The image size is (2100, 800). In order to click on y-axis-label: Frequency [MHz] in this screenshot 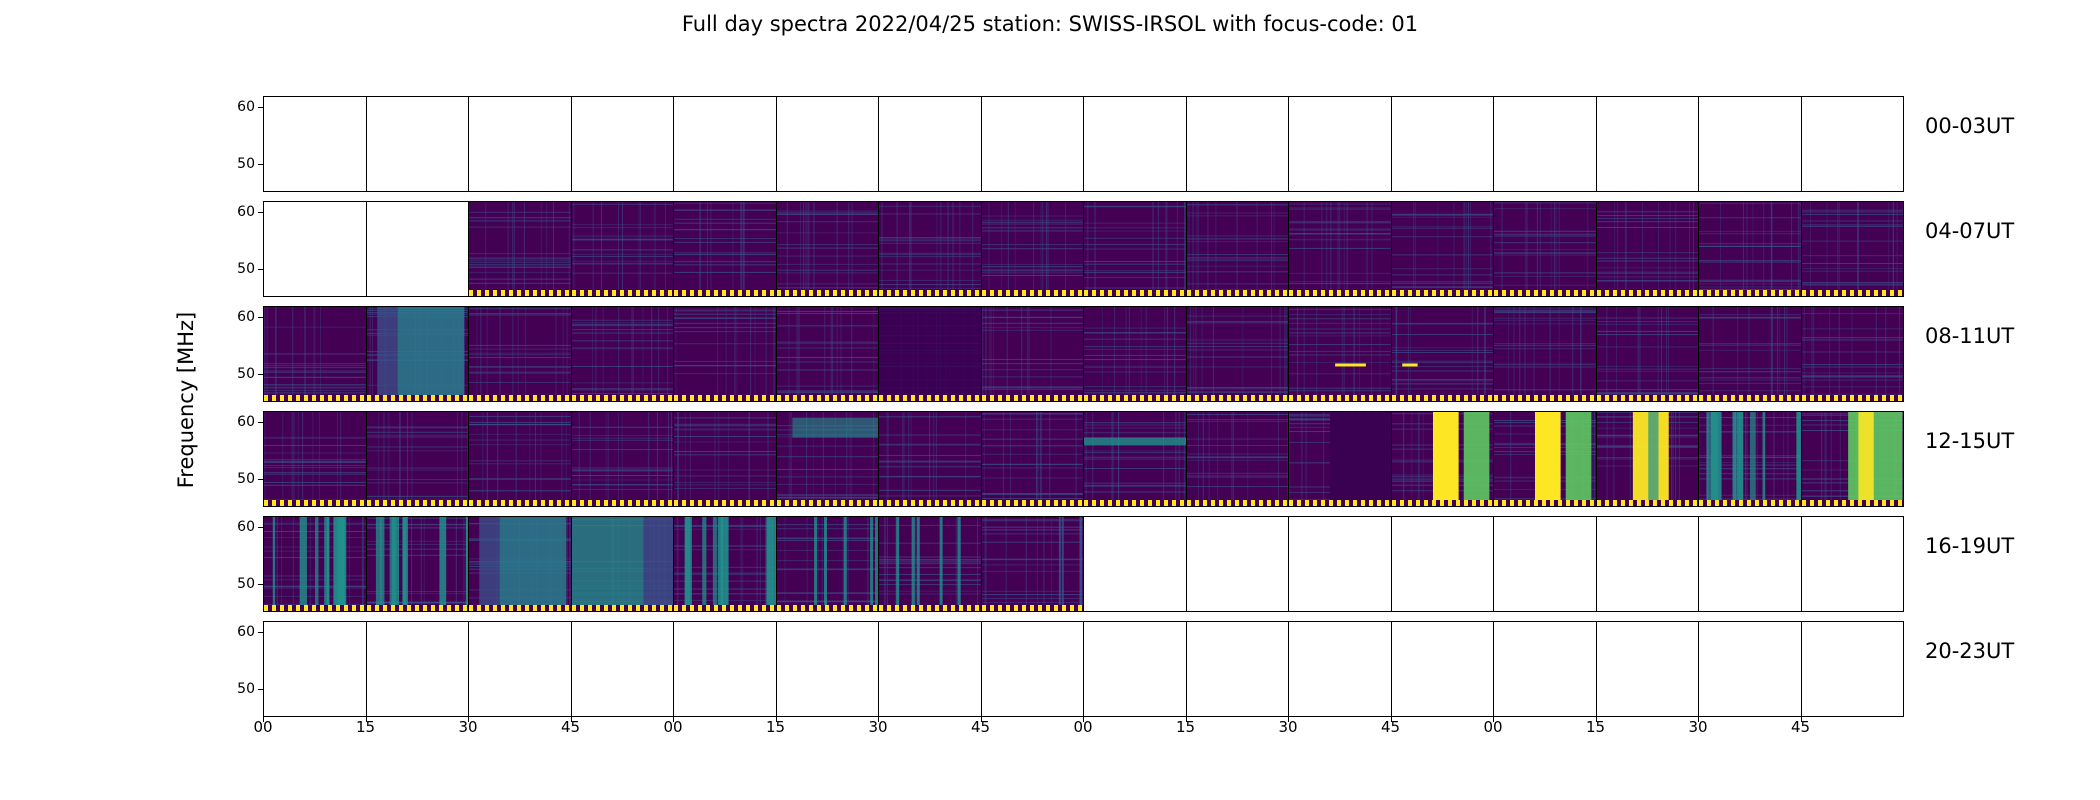, I will do `click(186, 400)`.